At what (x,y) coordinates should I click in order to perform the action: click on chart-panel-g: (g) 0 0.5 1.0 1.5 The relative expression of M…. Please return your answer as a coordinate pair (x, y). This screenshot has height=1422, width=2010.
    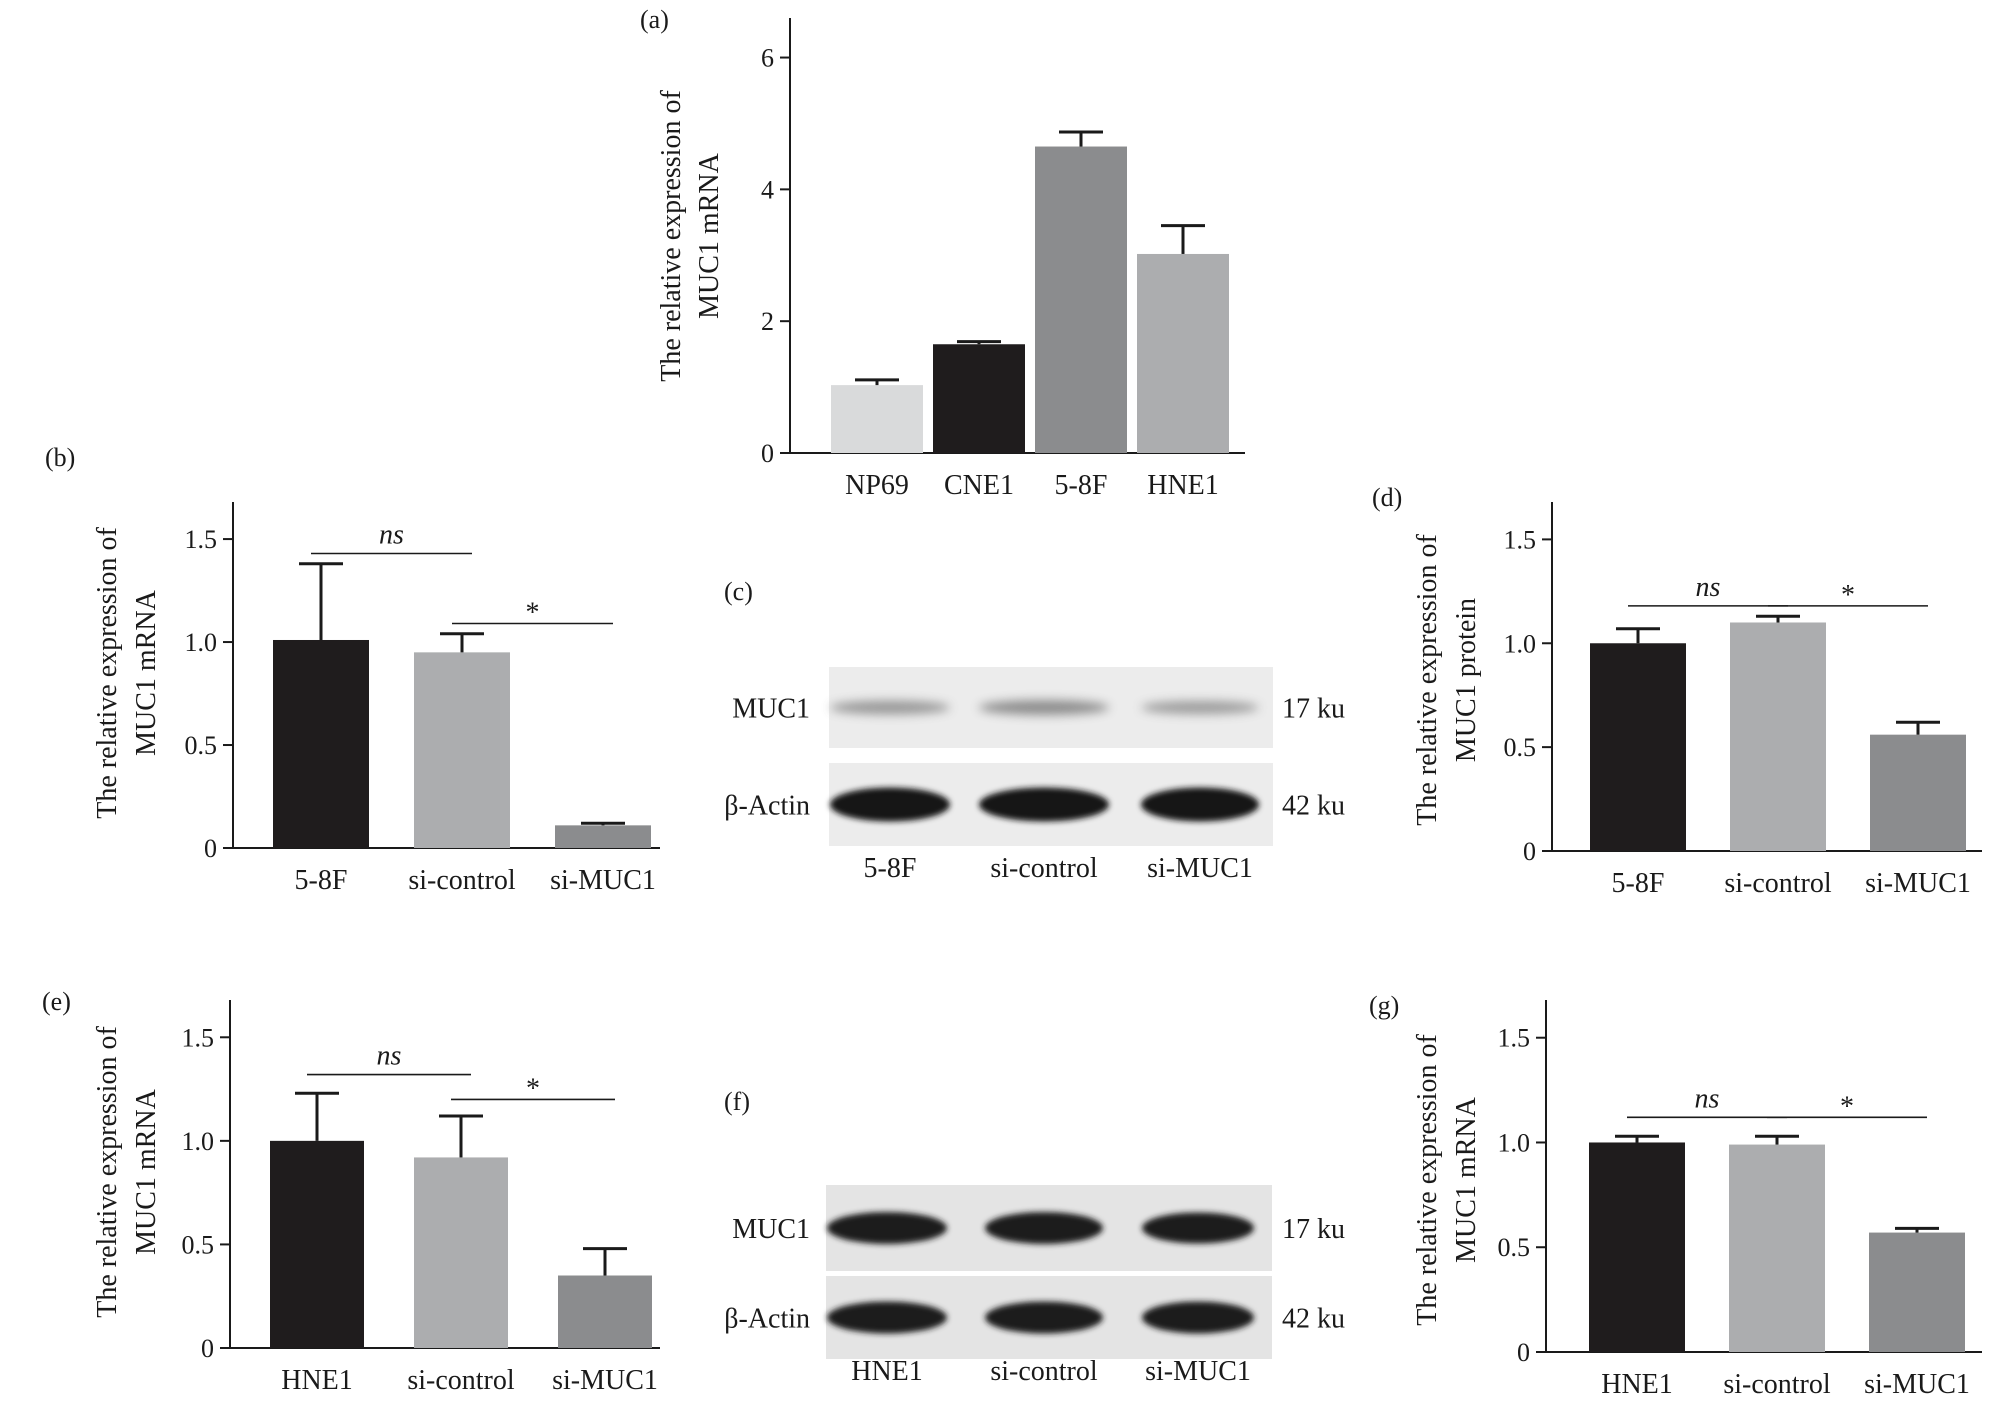
    Looking at the image, I should click on (1675, 1195).